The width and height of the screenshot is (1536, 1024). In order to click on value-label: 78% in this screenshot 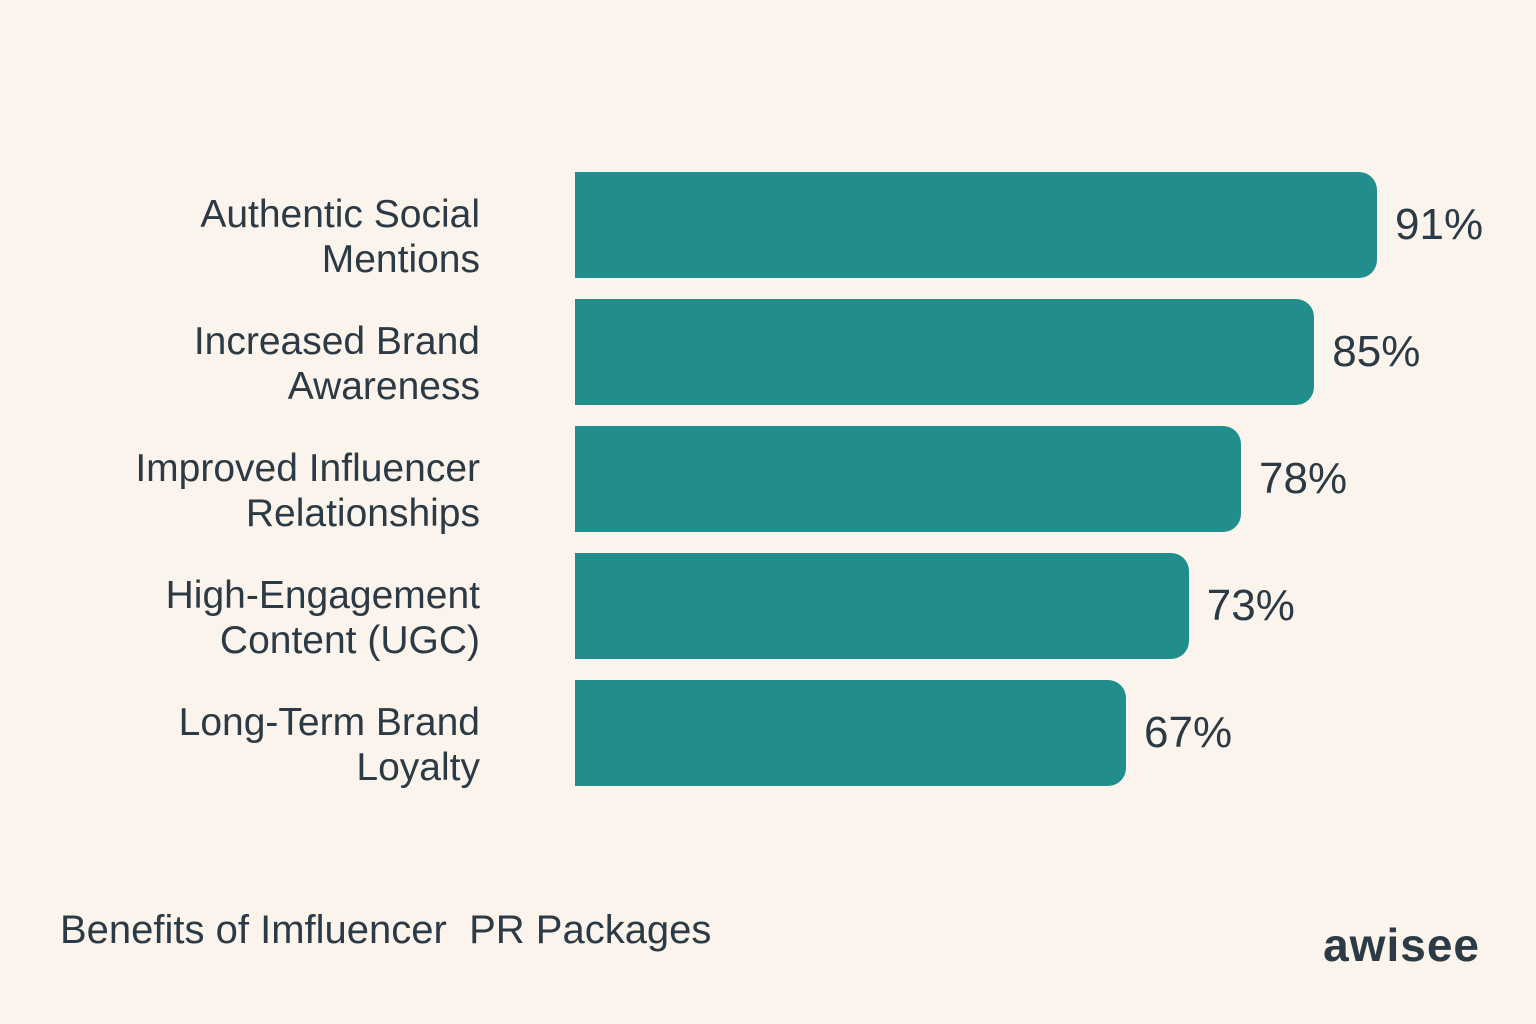, I will do `click(1303, 478)`.